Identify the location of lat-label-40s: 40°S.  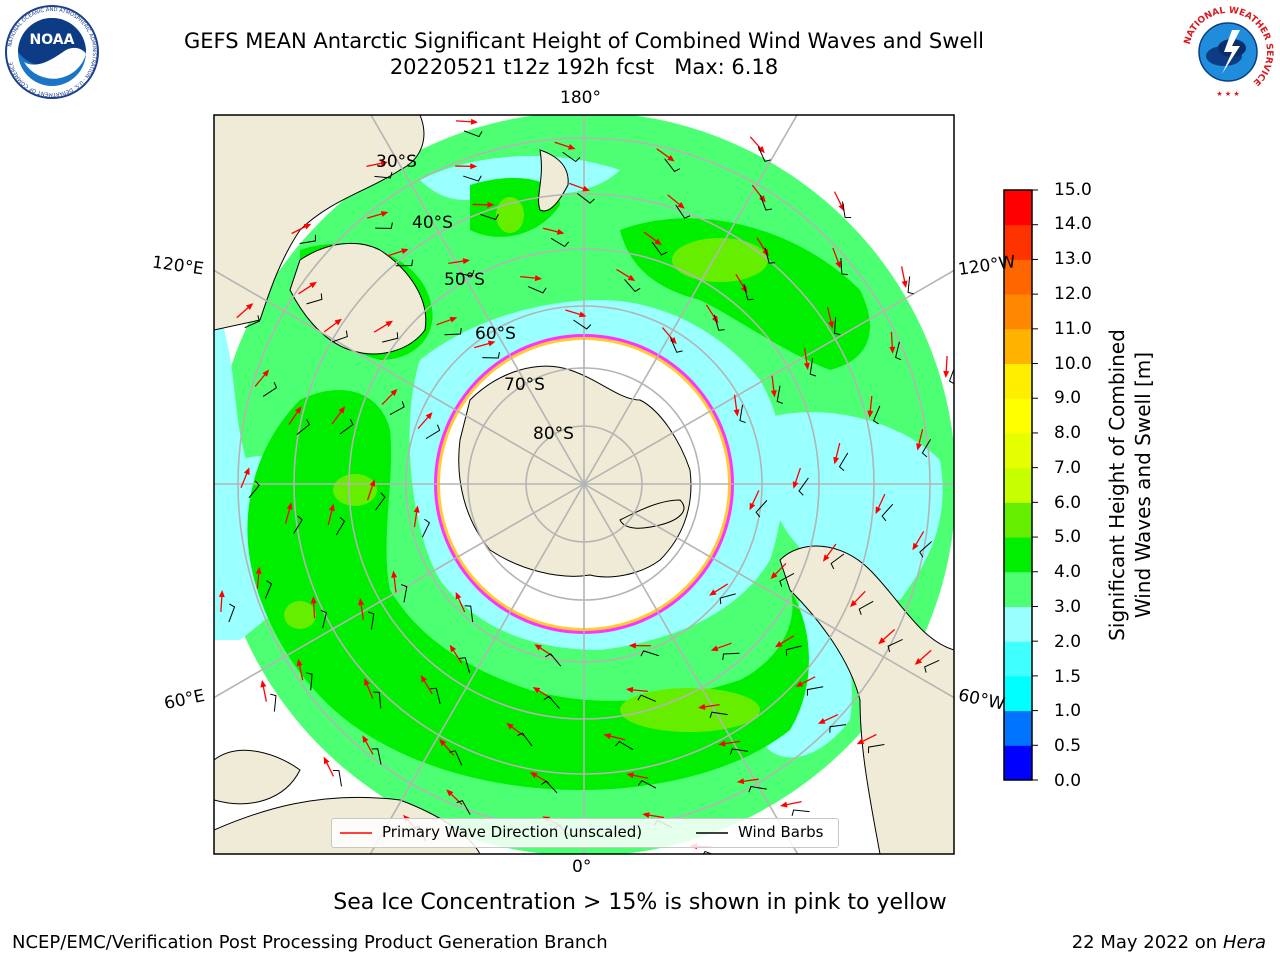
(432, 223).